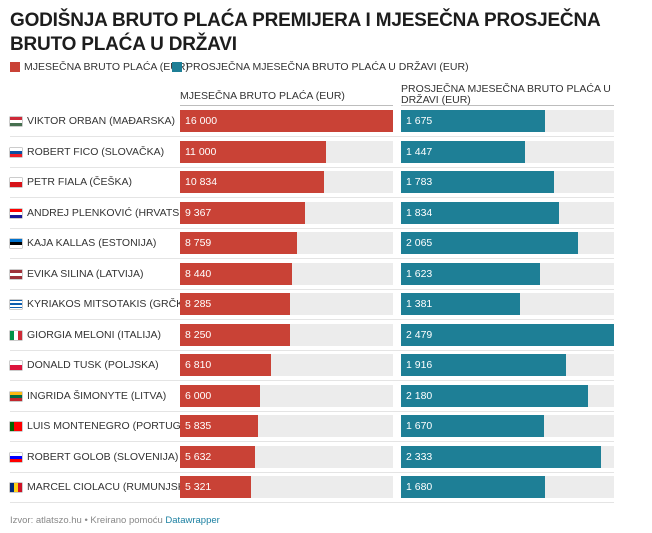 The height and width of the screenshot is (533, 652). I want to click on legend-label-pm: MJESEČNA BRUTO PLAĆA (EUR), so click(106, 67).